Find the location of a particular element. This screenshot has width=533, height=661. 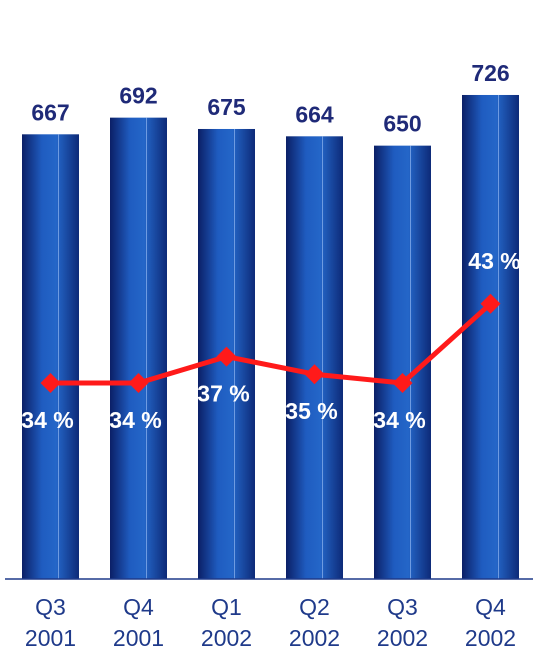

x-tick-quarter-2: Q1 is located at coordinates (226, 607).